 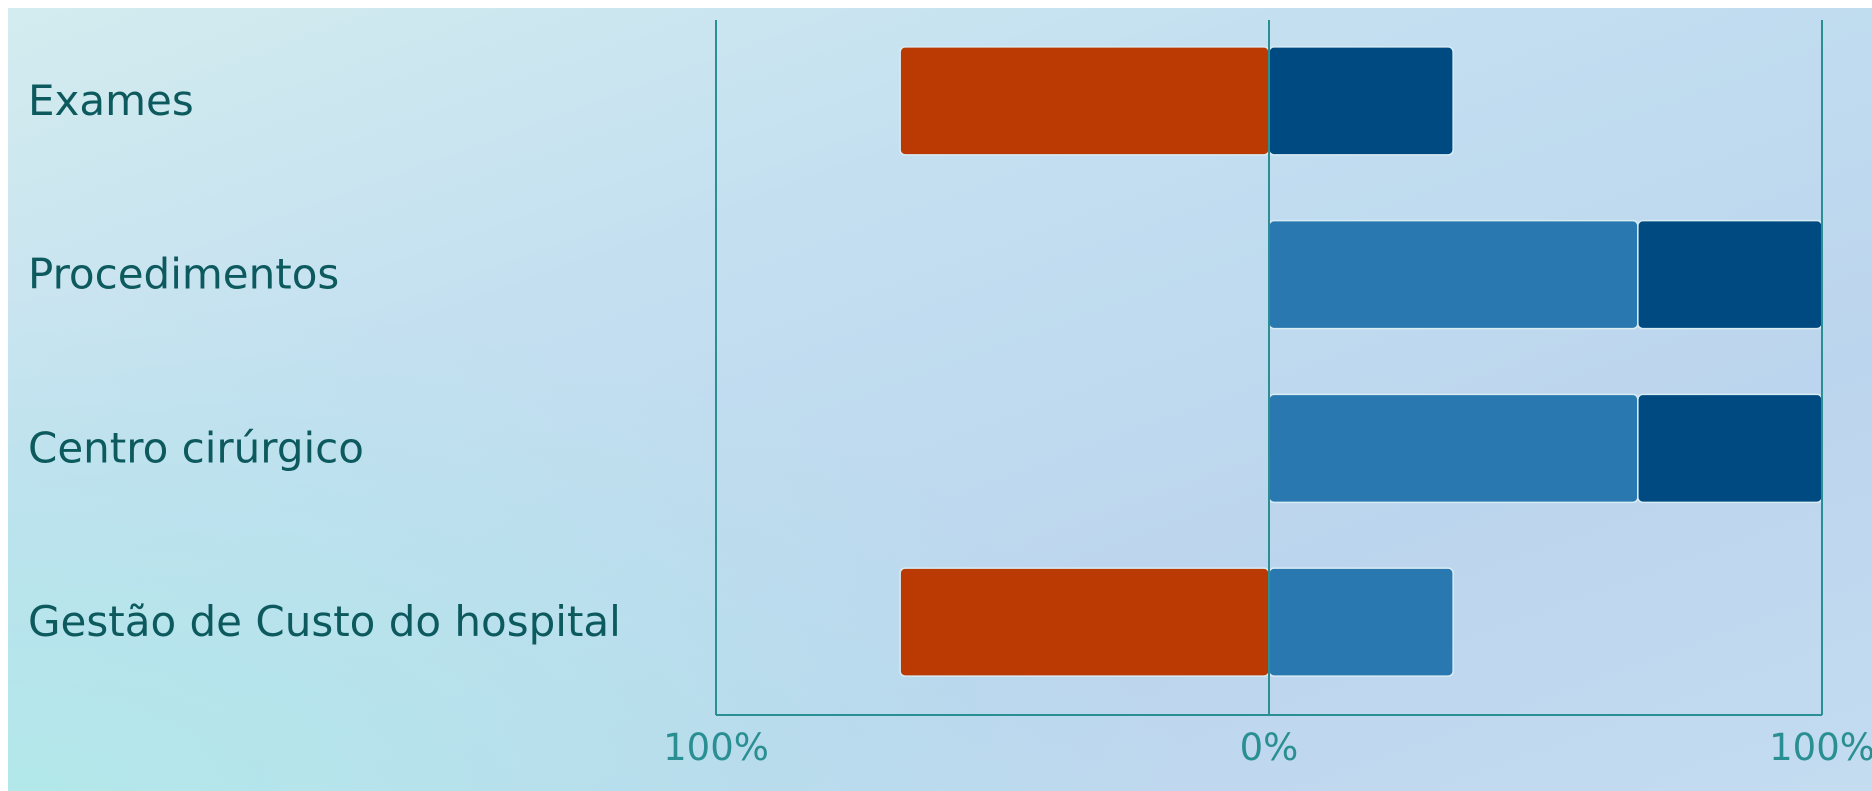 I want to click on category-label-exames: Exames, so click(x=111, y=100).